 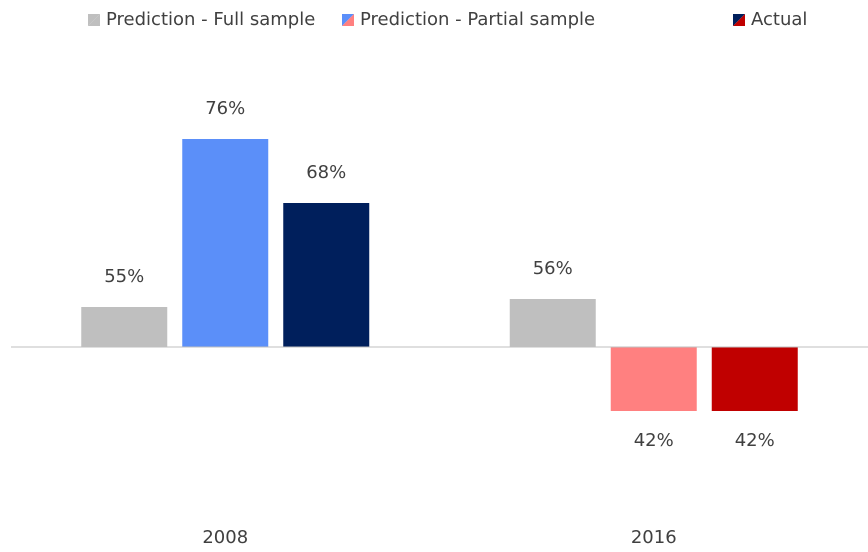 I want to click on x-tick-label: 2016, so click(x=654, y=537).